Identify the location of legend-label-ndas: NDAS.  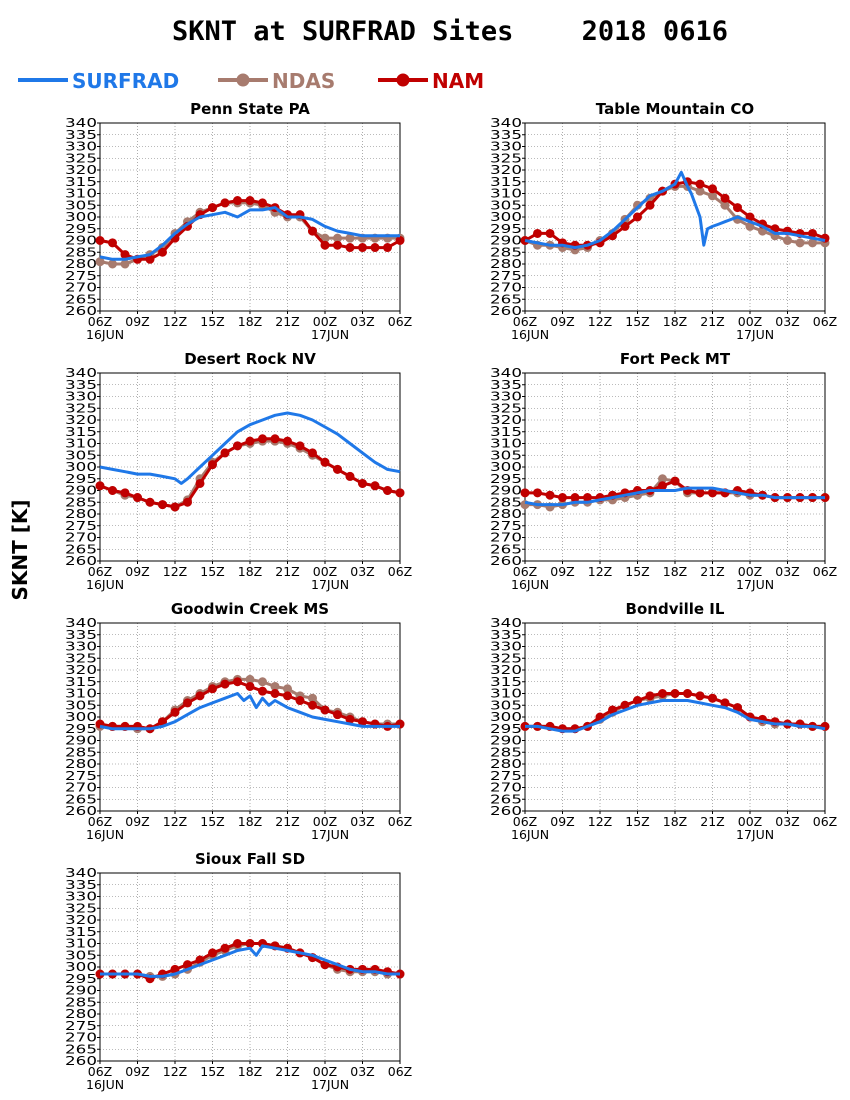
(303, 81).